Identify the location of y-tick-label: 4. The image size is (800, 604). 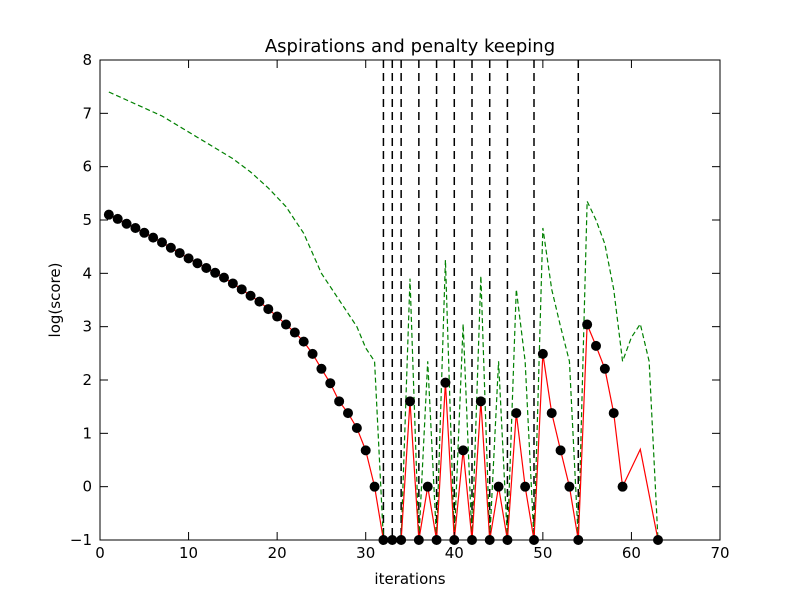
(87, 273).